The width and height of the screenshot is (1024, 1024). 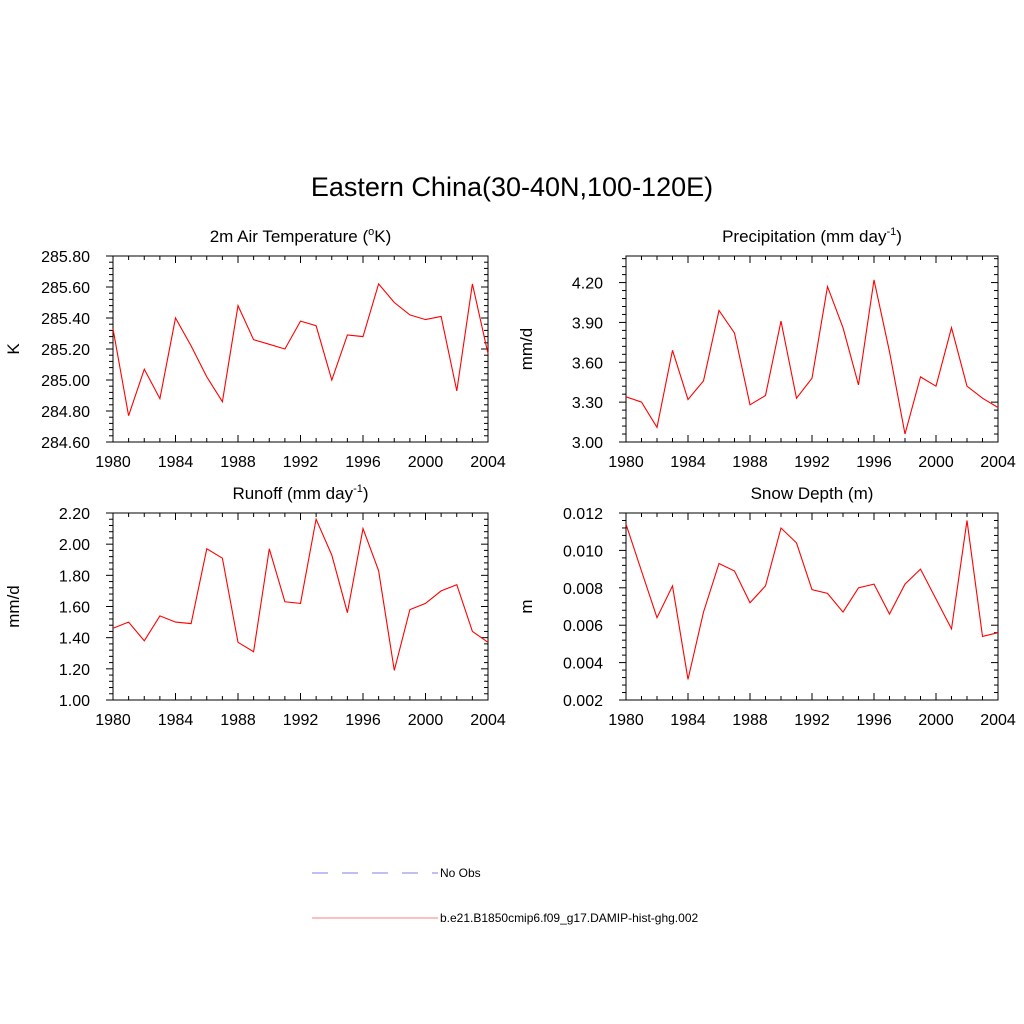 I want to click on y-tick-label: 1.60, so click(x=74, y=608).